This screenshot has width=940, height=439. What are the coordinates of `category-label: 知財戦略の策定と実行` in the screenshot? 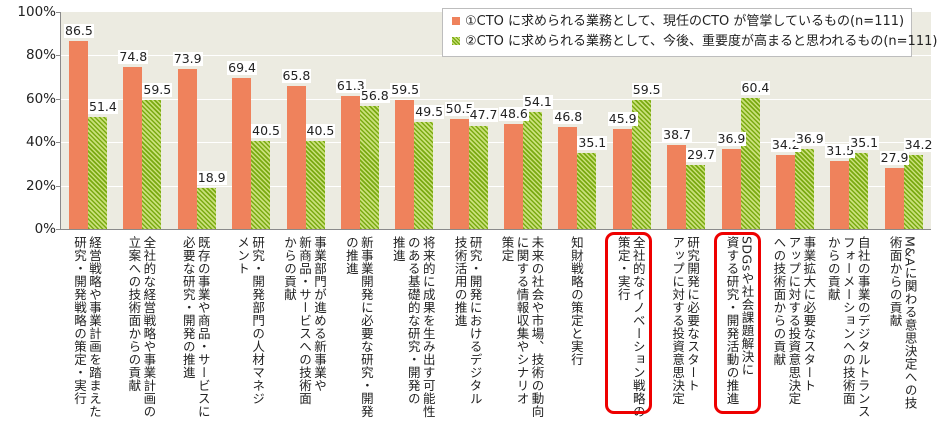 It's located at (576, 301).